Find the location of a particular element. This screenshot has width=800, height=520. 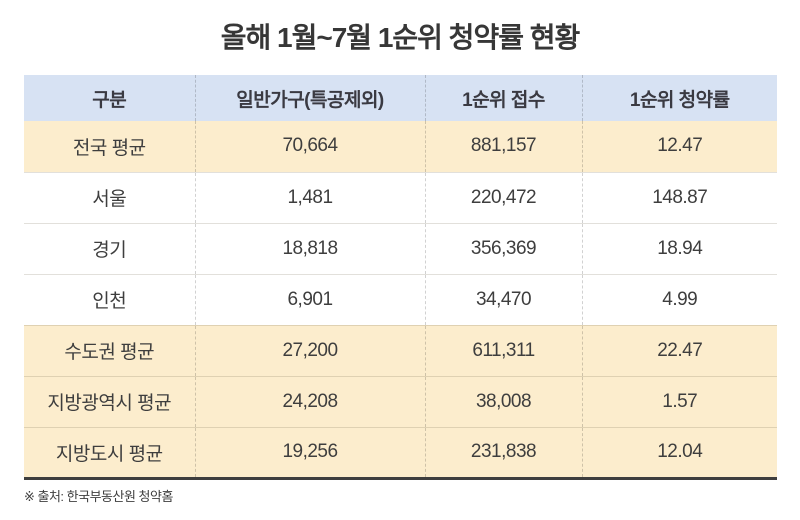

table-cell: 6,901 is located at coordinates (309, 299).